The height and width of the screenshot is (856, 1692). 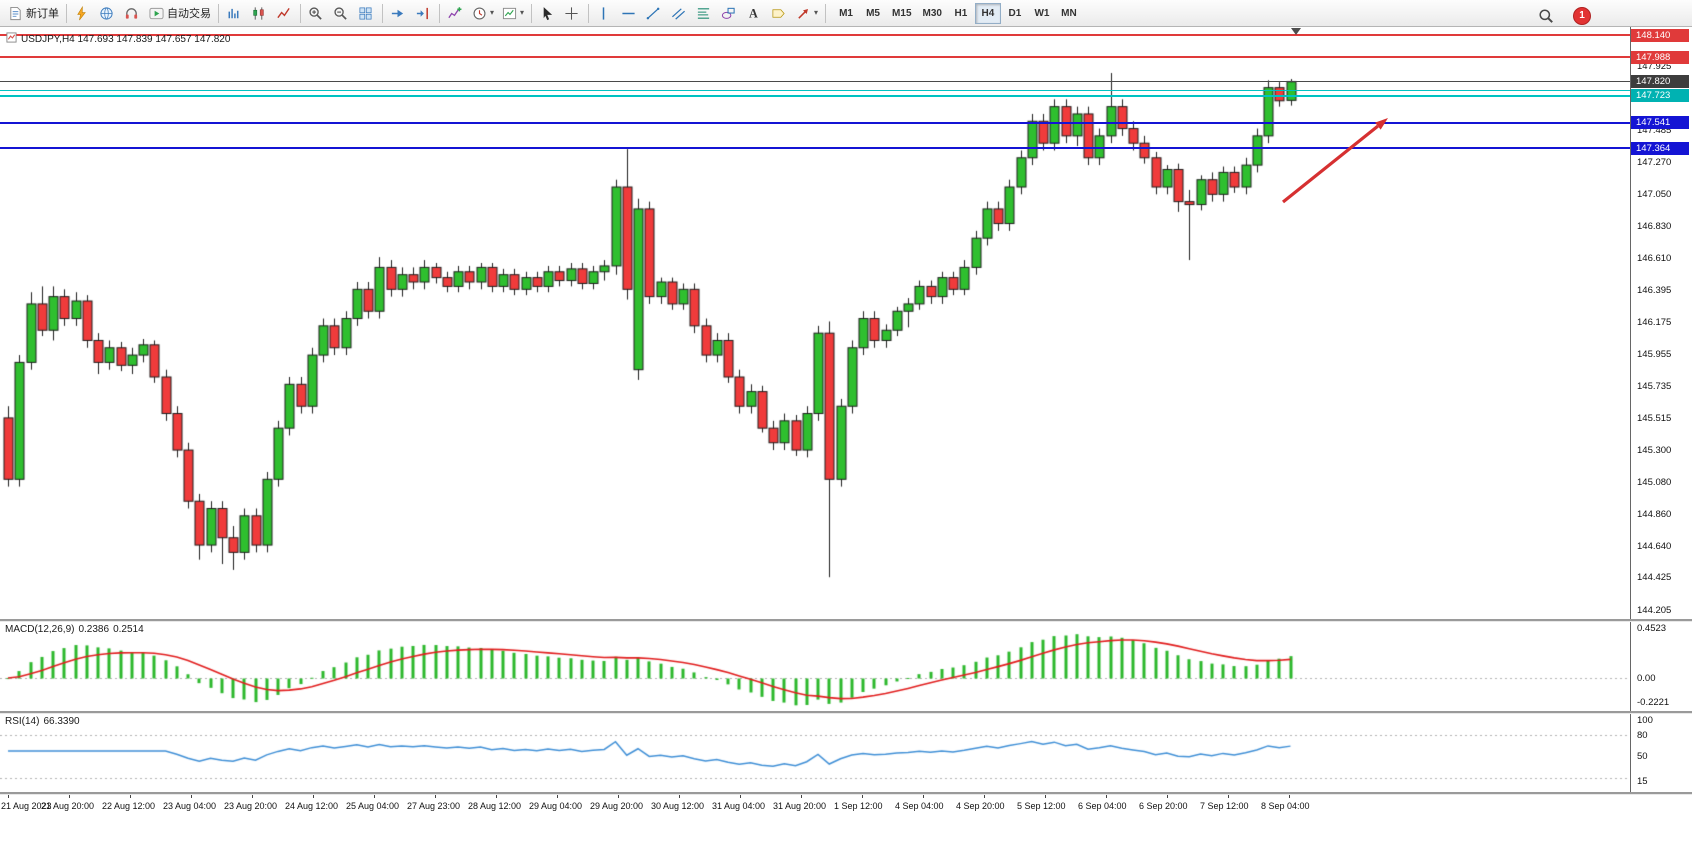 I want to click on line-chart-icon, so click(x=283, y=13).